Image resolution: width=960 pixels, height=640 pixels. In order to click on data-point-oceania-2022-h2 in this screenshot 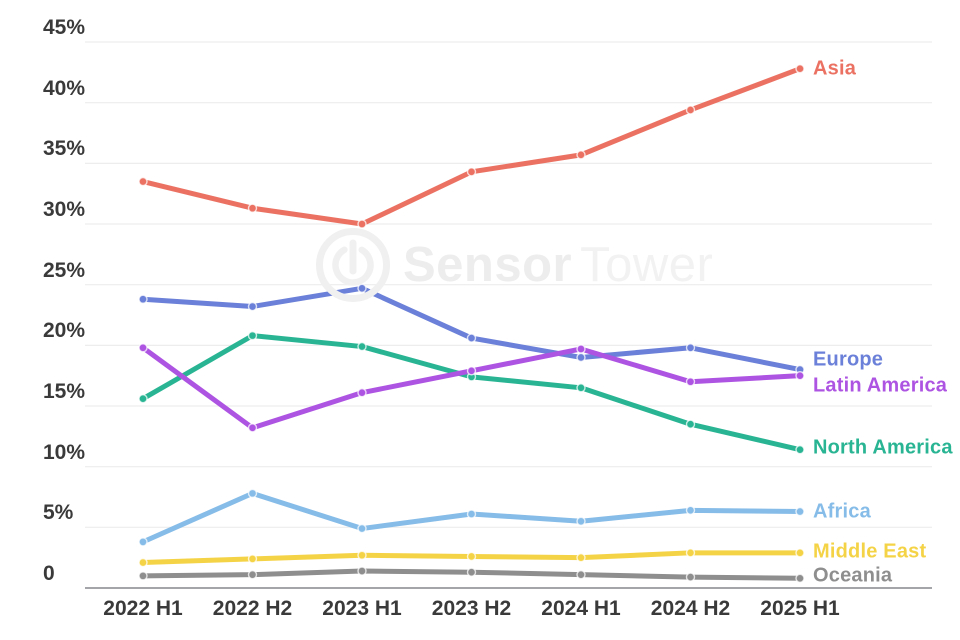, I will do `click(252, 574)`.